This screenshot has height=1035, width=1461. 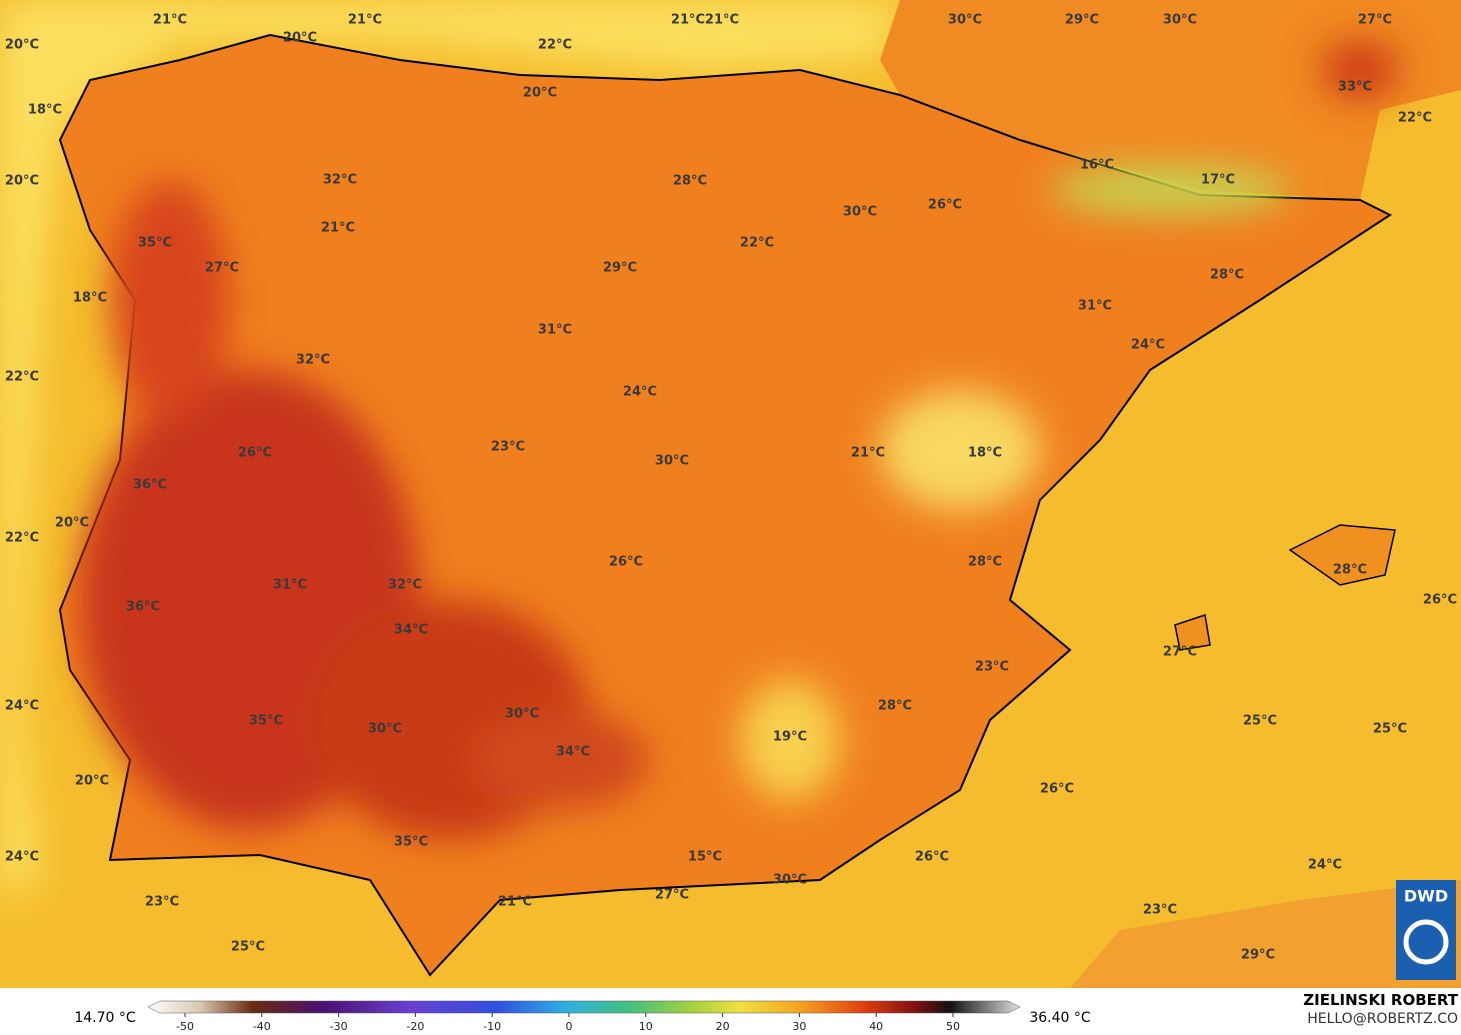 I want to click on dwd-logo-swirl, so click(x=1426, y=942).